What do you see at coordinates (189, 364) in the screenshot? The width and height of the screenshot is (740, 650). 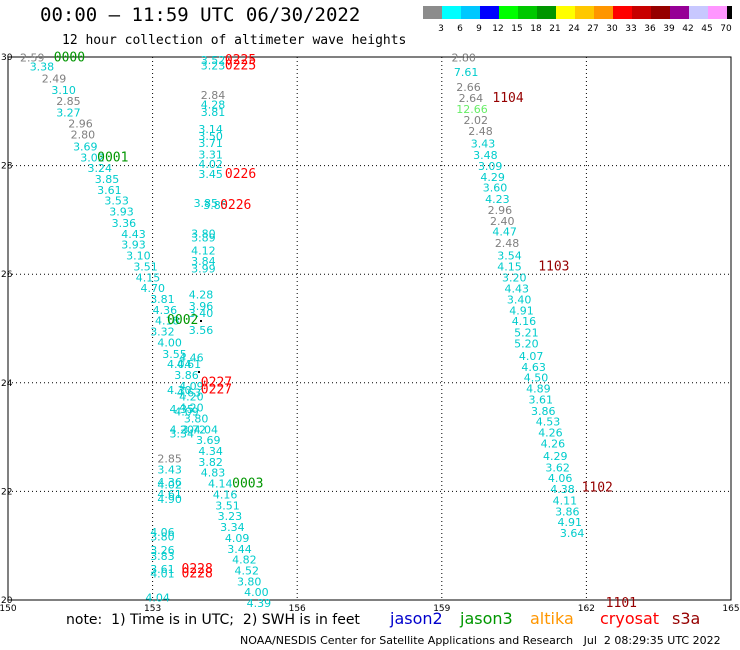 I see `swh-label: 4.61` at bounding box center [189, 364].